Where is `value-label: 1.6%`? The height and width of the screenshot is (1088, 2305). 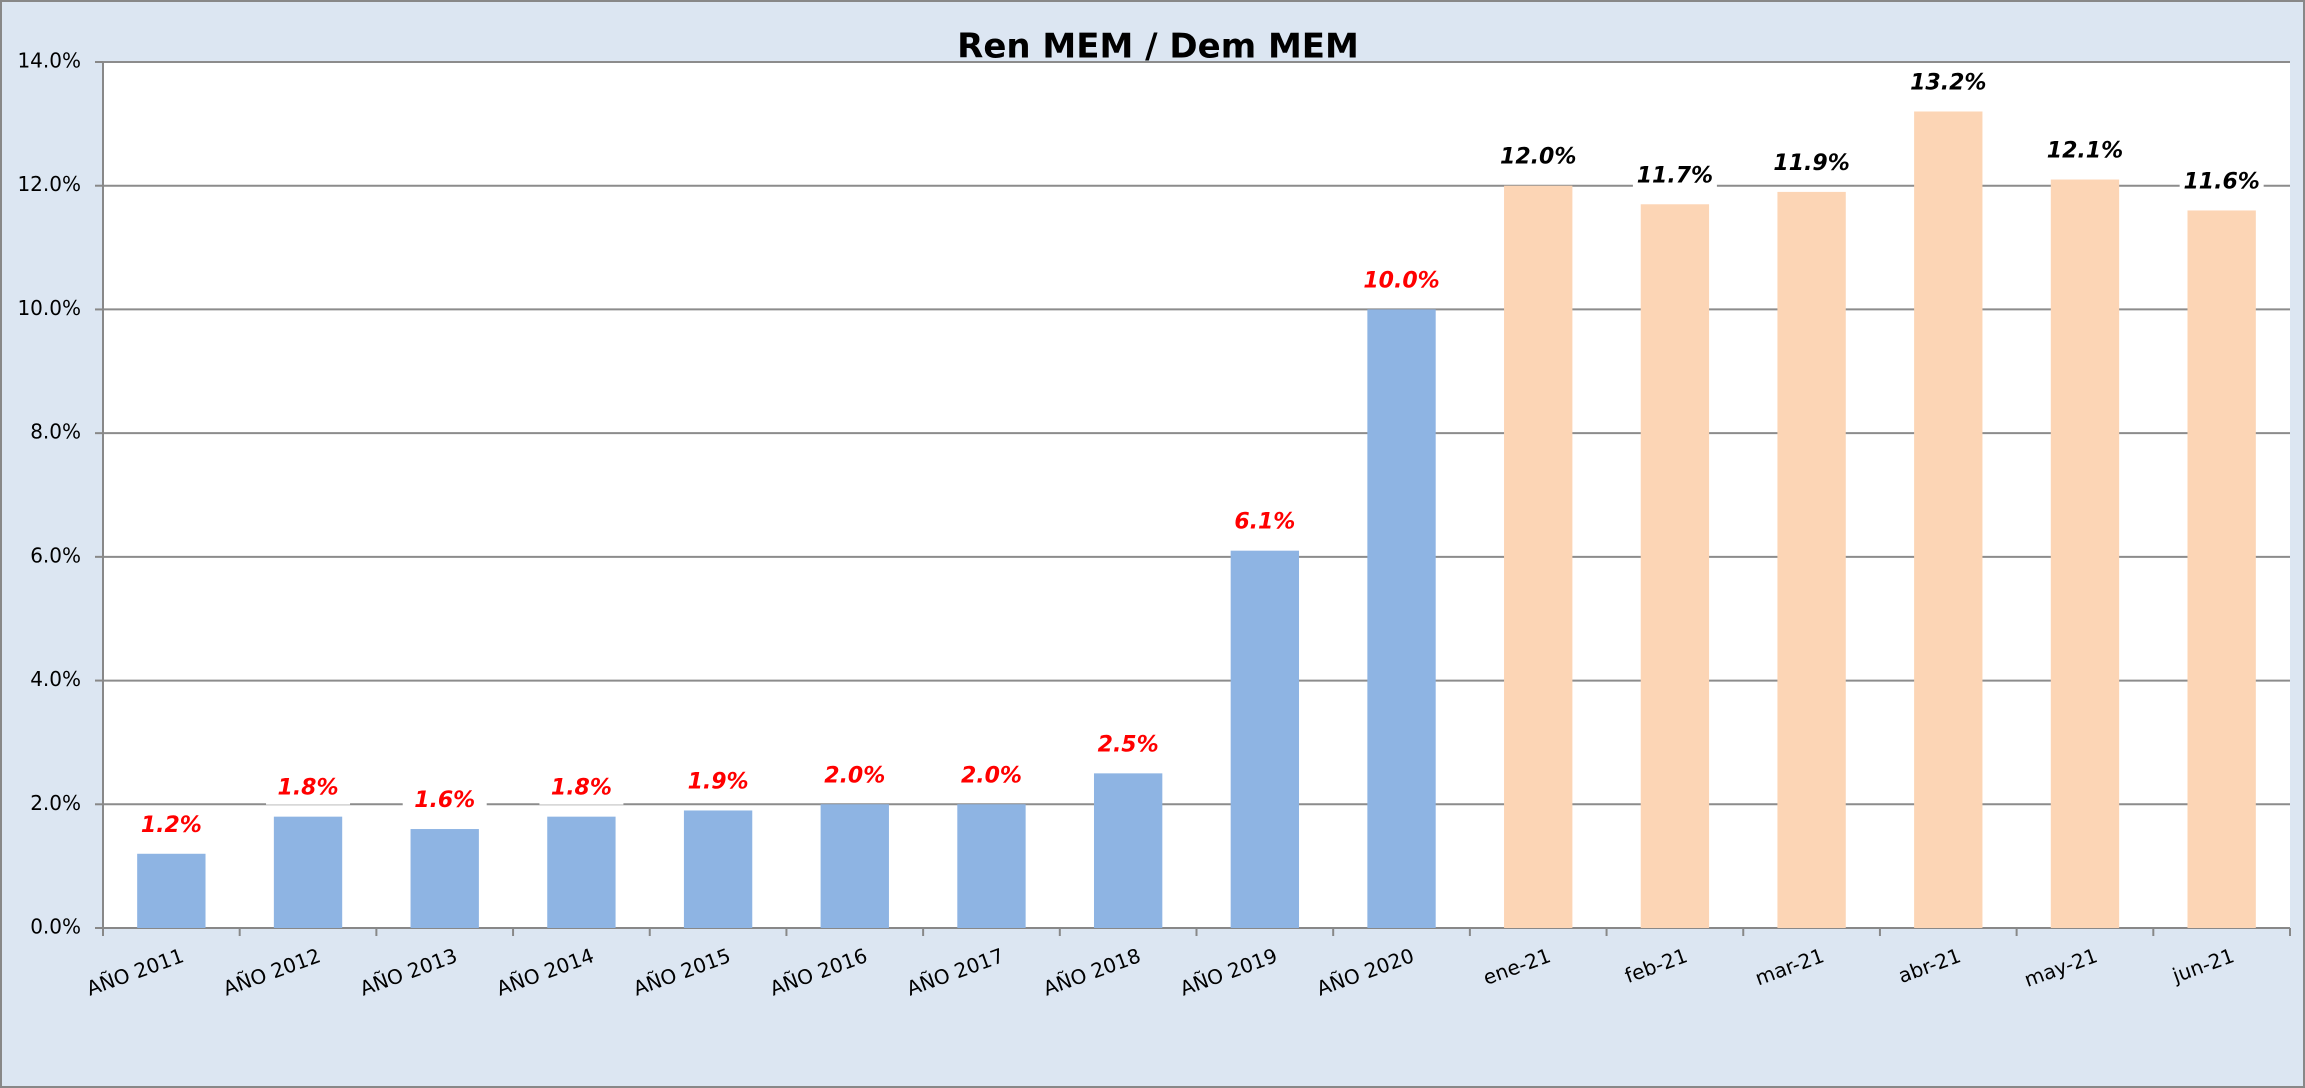 value-label: 1.6% is located at coordinates (444, 800).